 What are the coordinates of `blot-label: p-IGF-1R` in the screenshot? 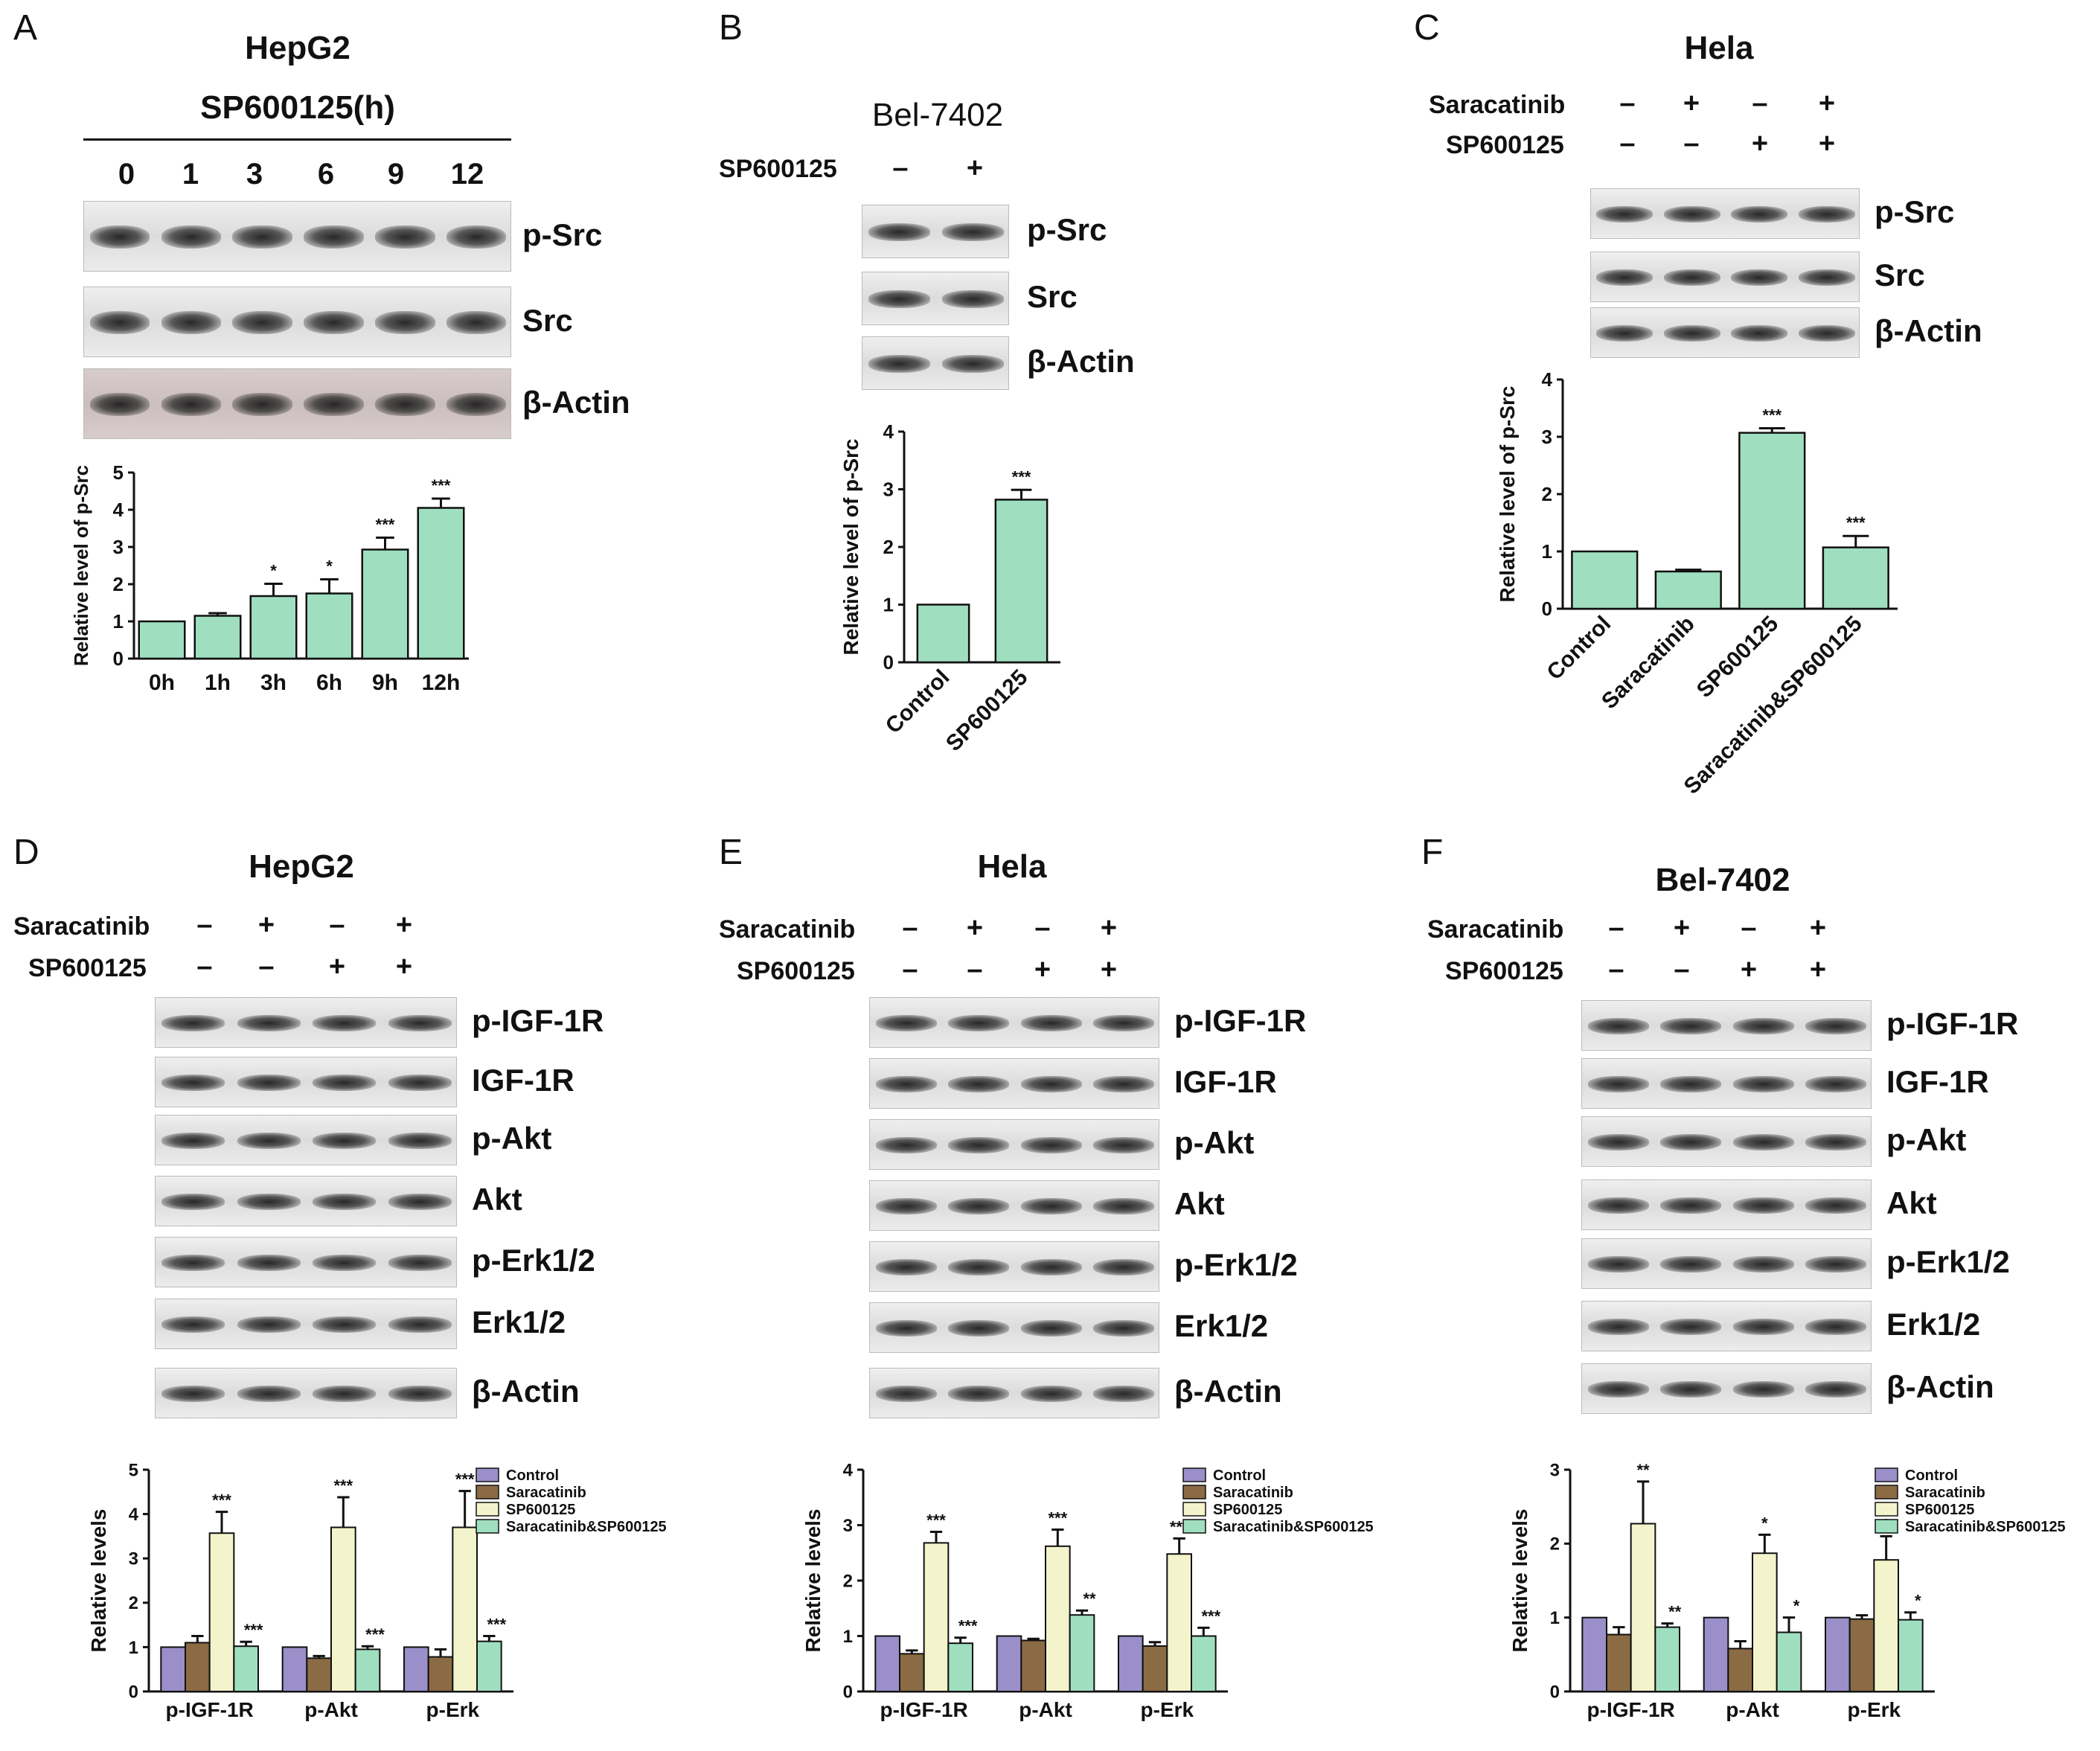 It's located at (1240, 1020).